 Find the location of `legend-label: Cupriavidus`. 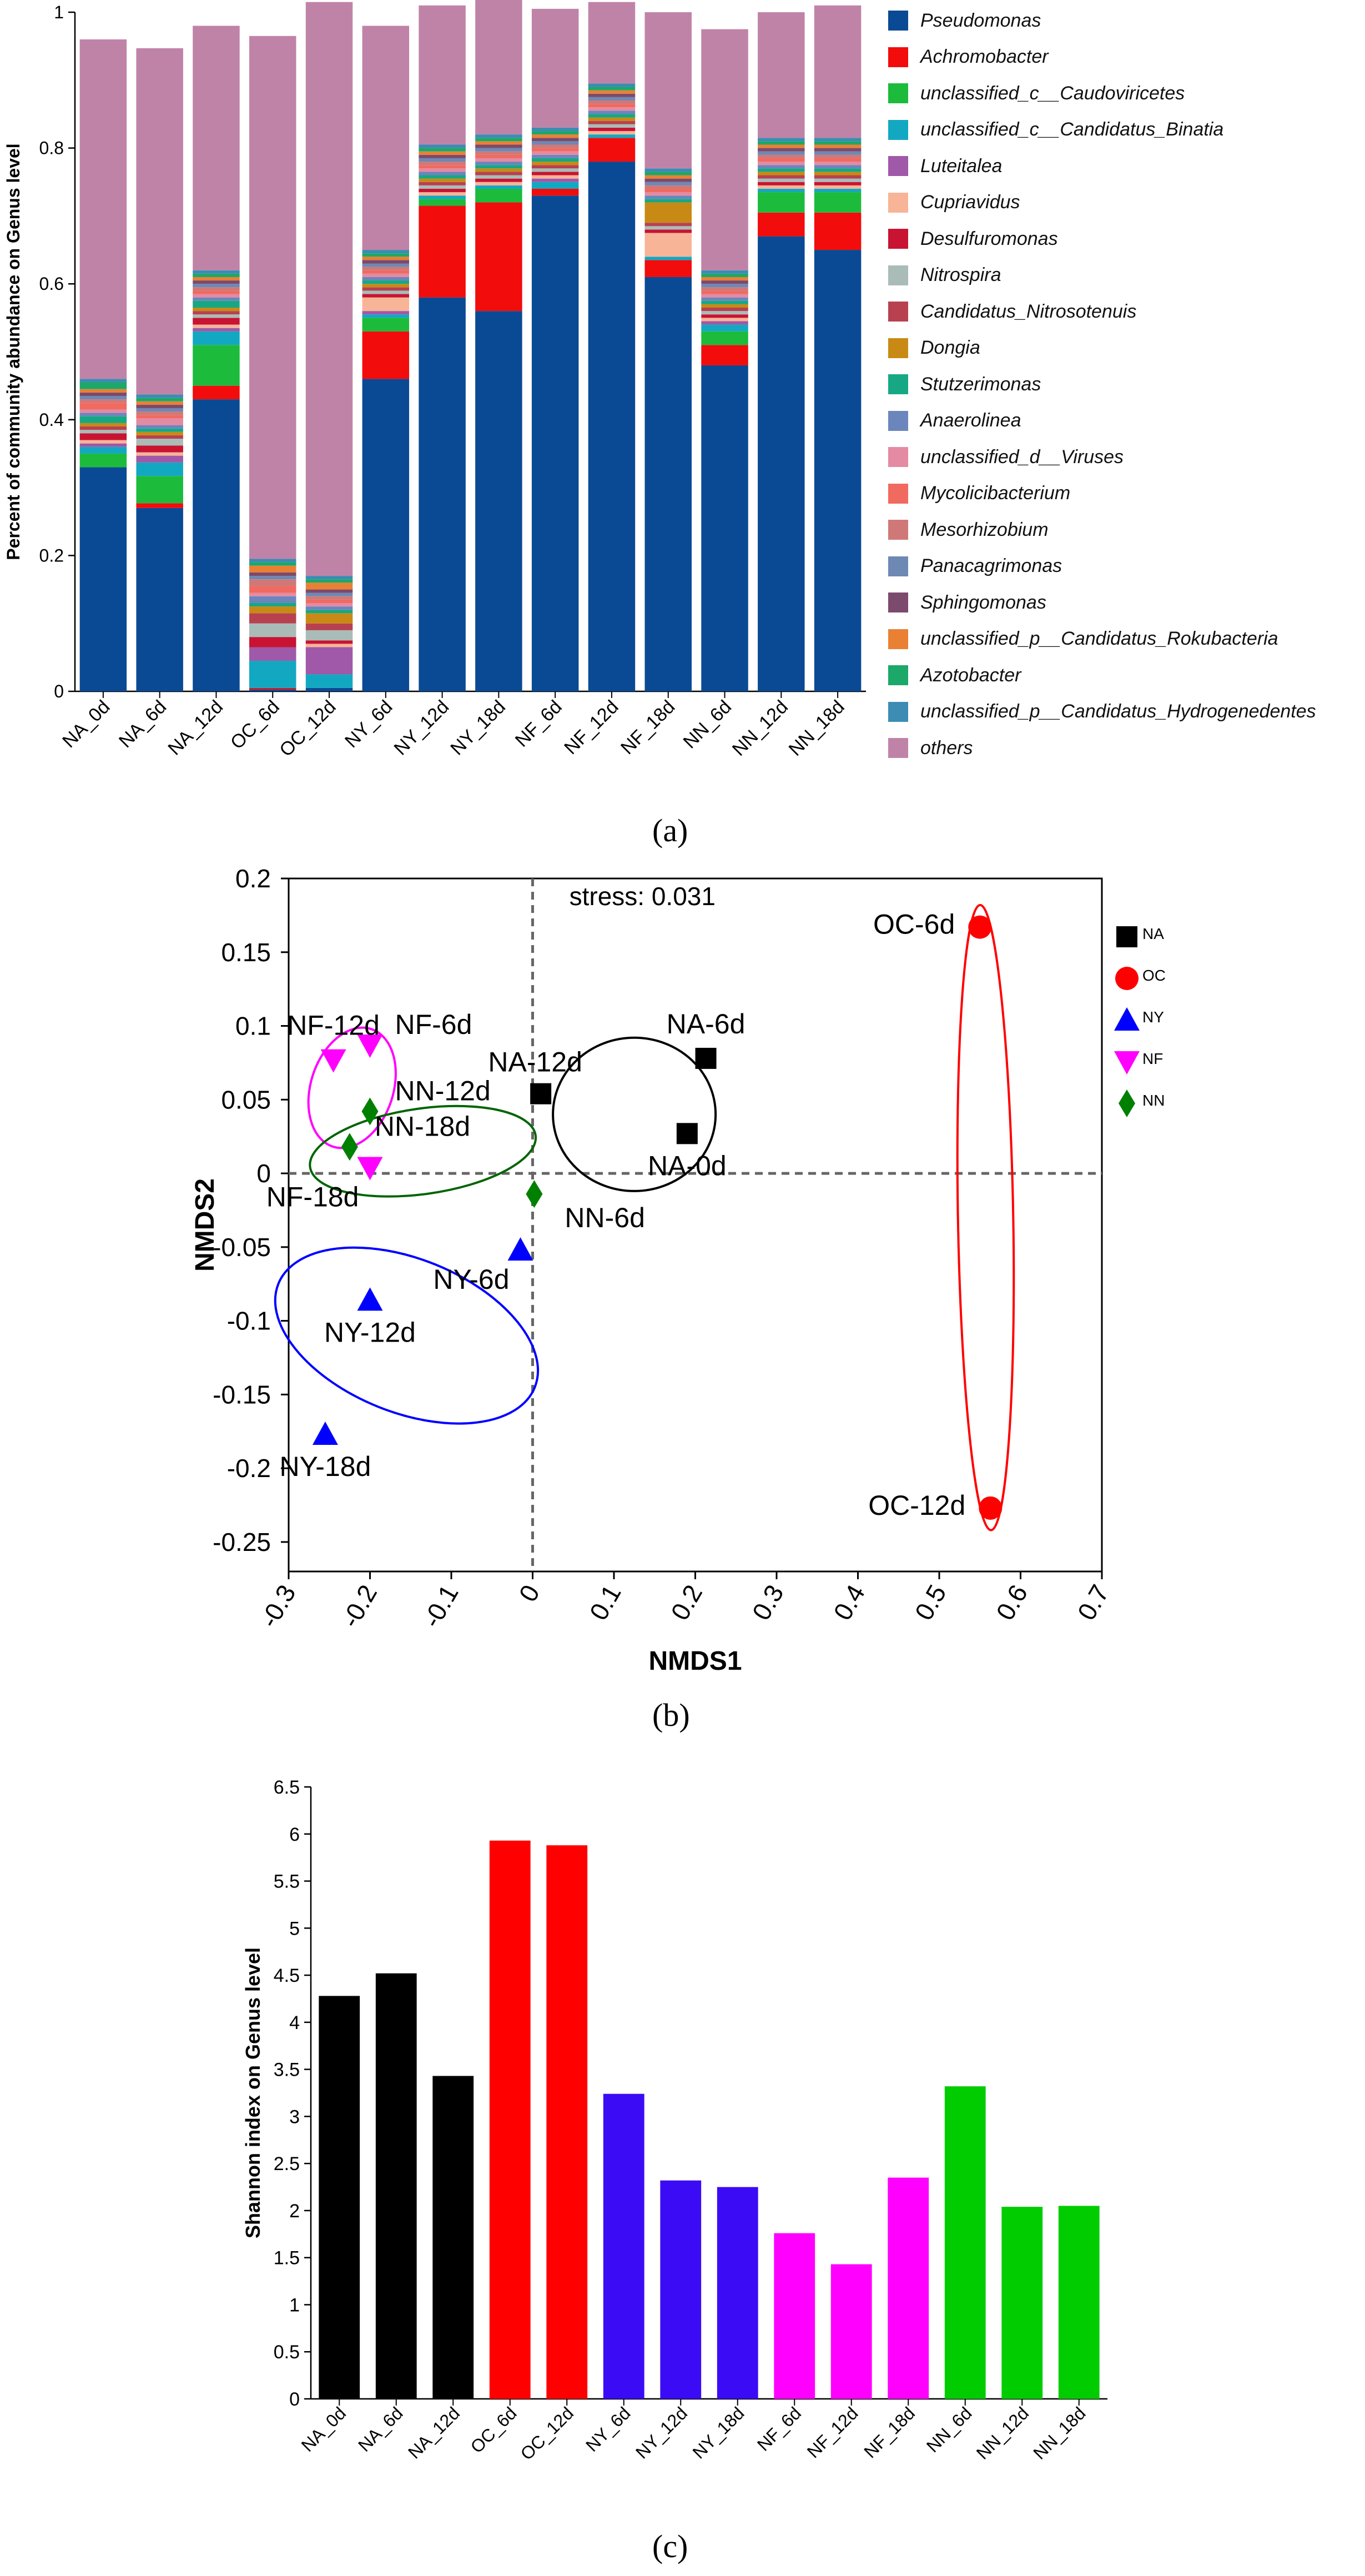

legend-label: Cupriavidus is located at coordinates (970, 202).